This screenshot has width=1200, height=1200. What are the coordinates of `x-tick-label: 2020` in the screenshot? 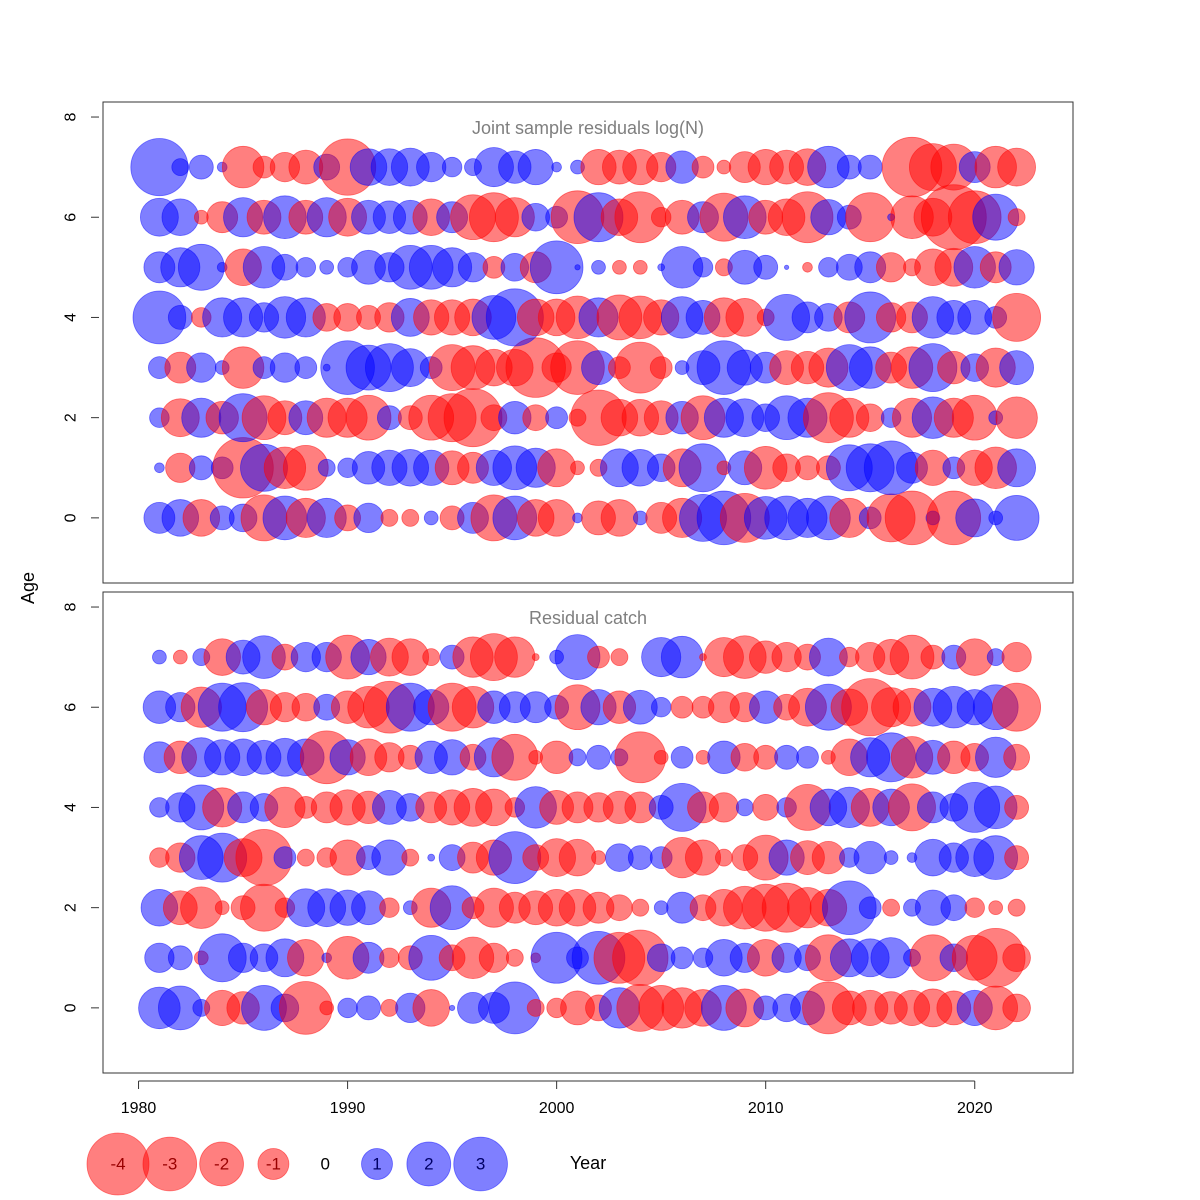 It's located at (975, 1108).